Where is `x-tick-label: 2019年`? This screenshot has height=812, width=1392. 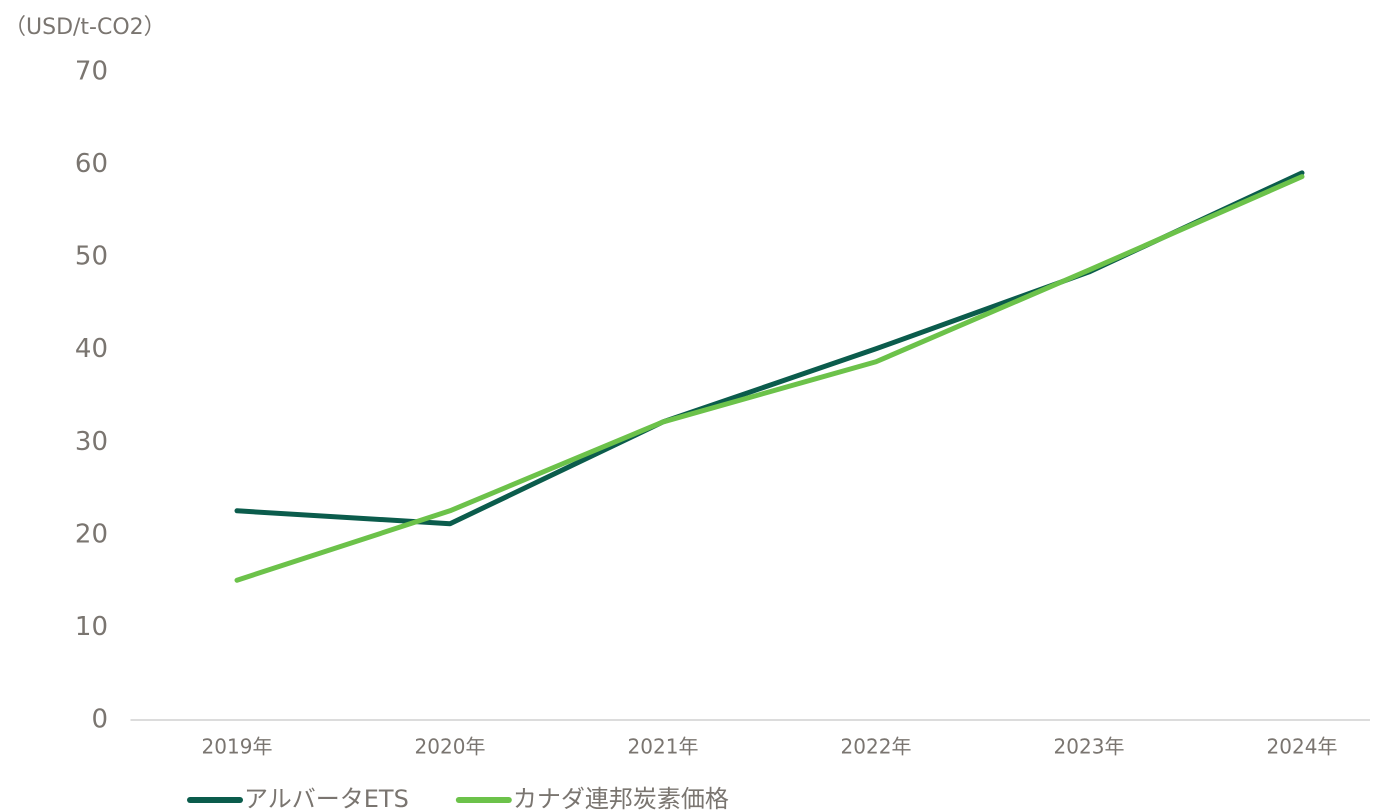 x-tick-label: 2019年 is located at coordinates (237, 747).